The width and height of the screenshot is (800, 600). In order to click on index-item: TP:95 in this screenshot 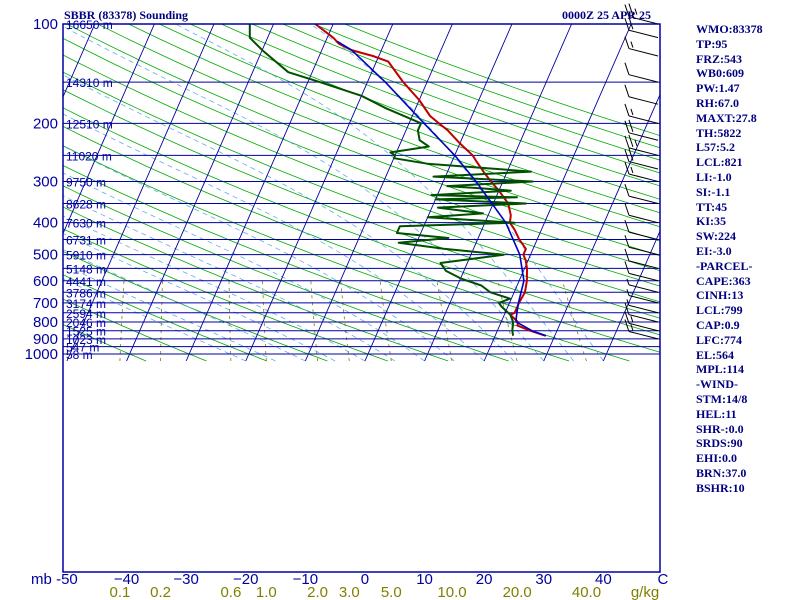, I will do `click(712, 43)`.